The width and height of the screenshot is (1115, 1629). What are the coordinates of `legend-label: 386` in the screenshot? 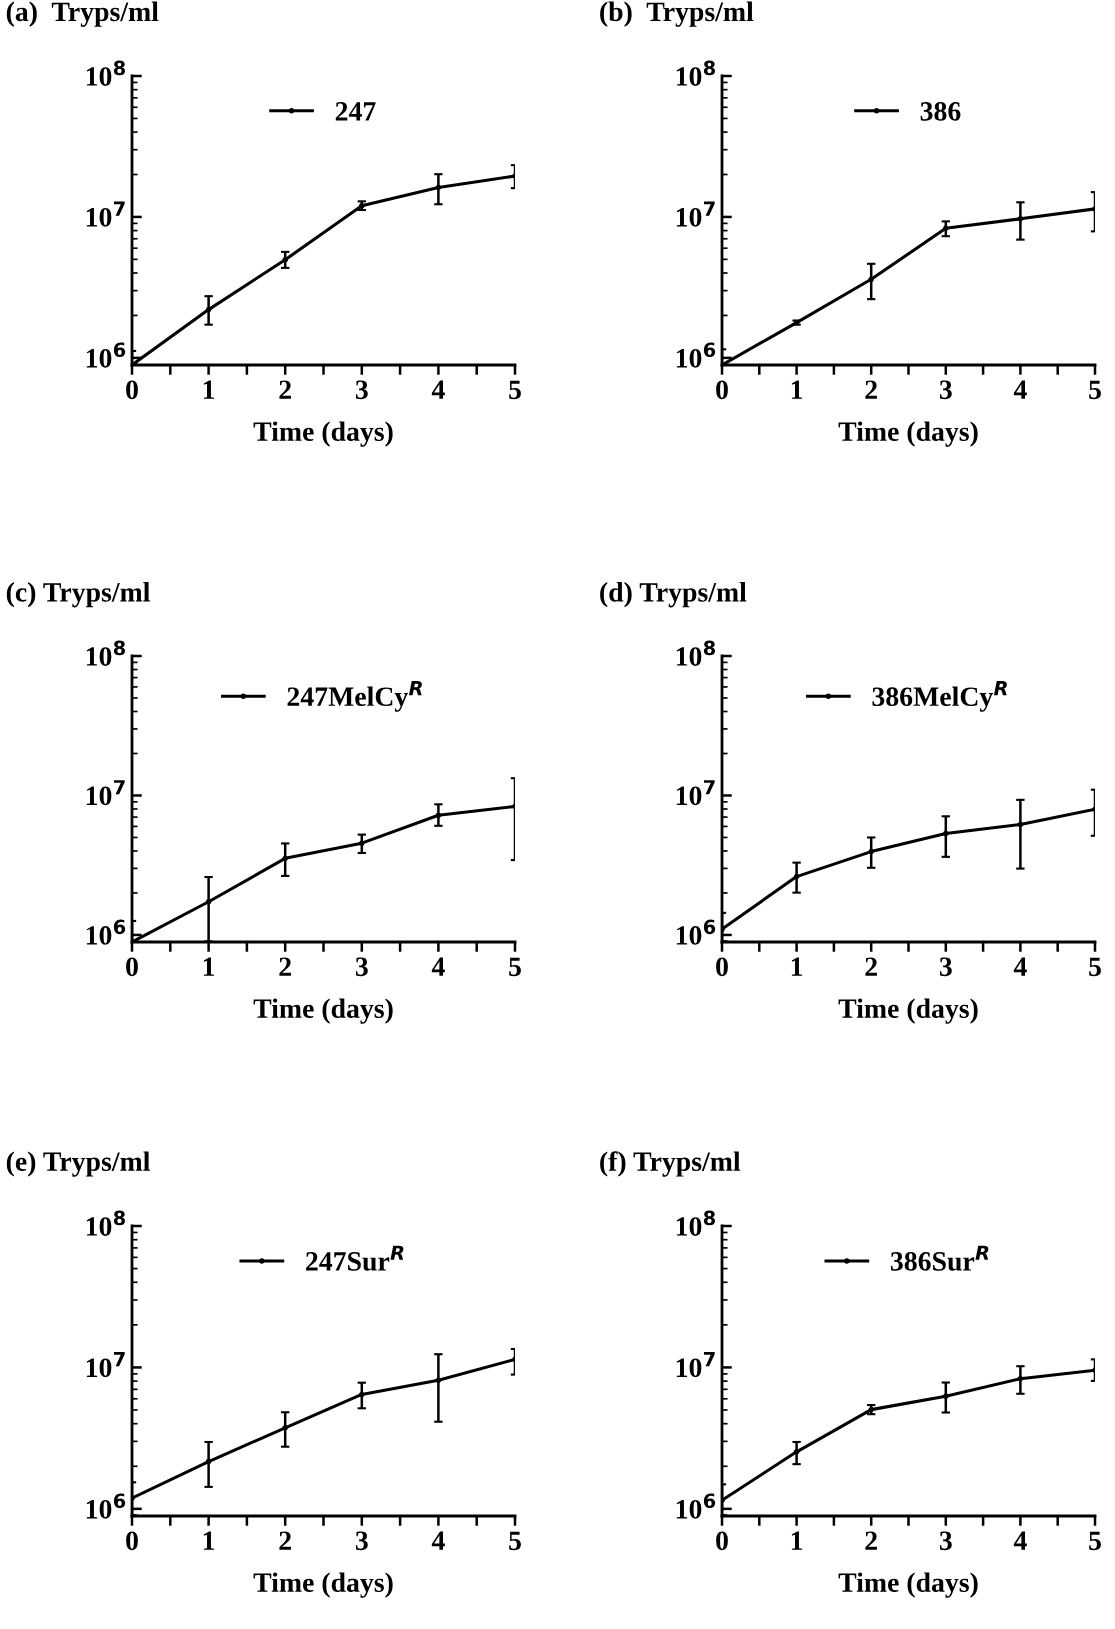 It's located at (940, 111).